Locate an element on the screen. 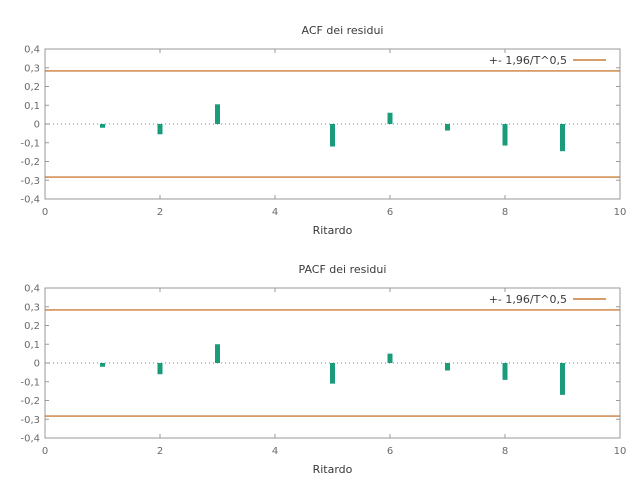 The height and width of the screenshot is (480, 640). pacf-chart-title: PACF dei residui is located at coordinates (343, 269).